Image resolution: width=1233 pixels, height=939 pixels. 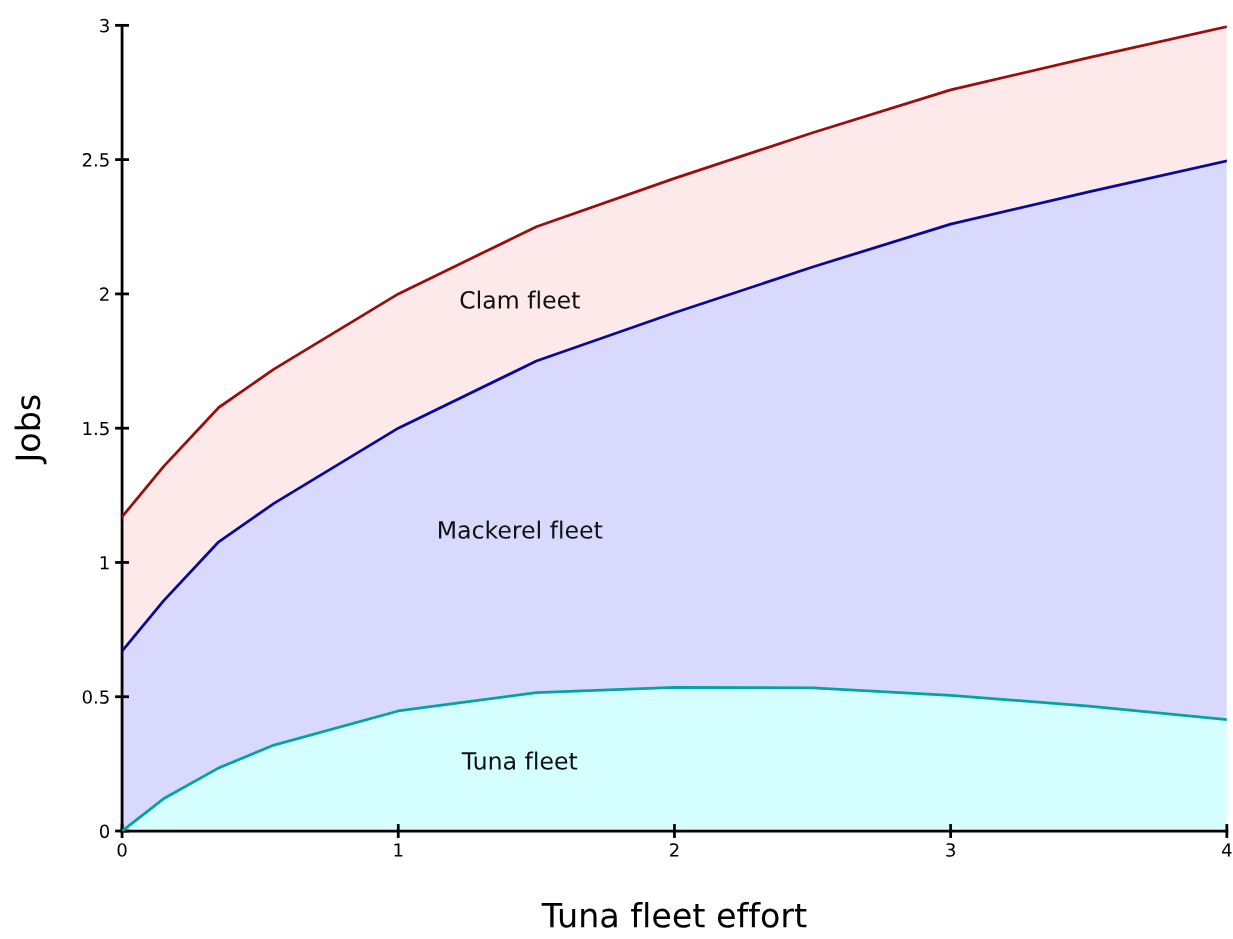 I want to click on x-tick-label: 0, so click(x=122, y=850).